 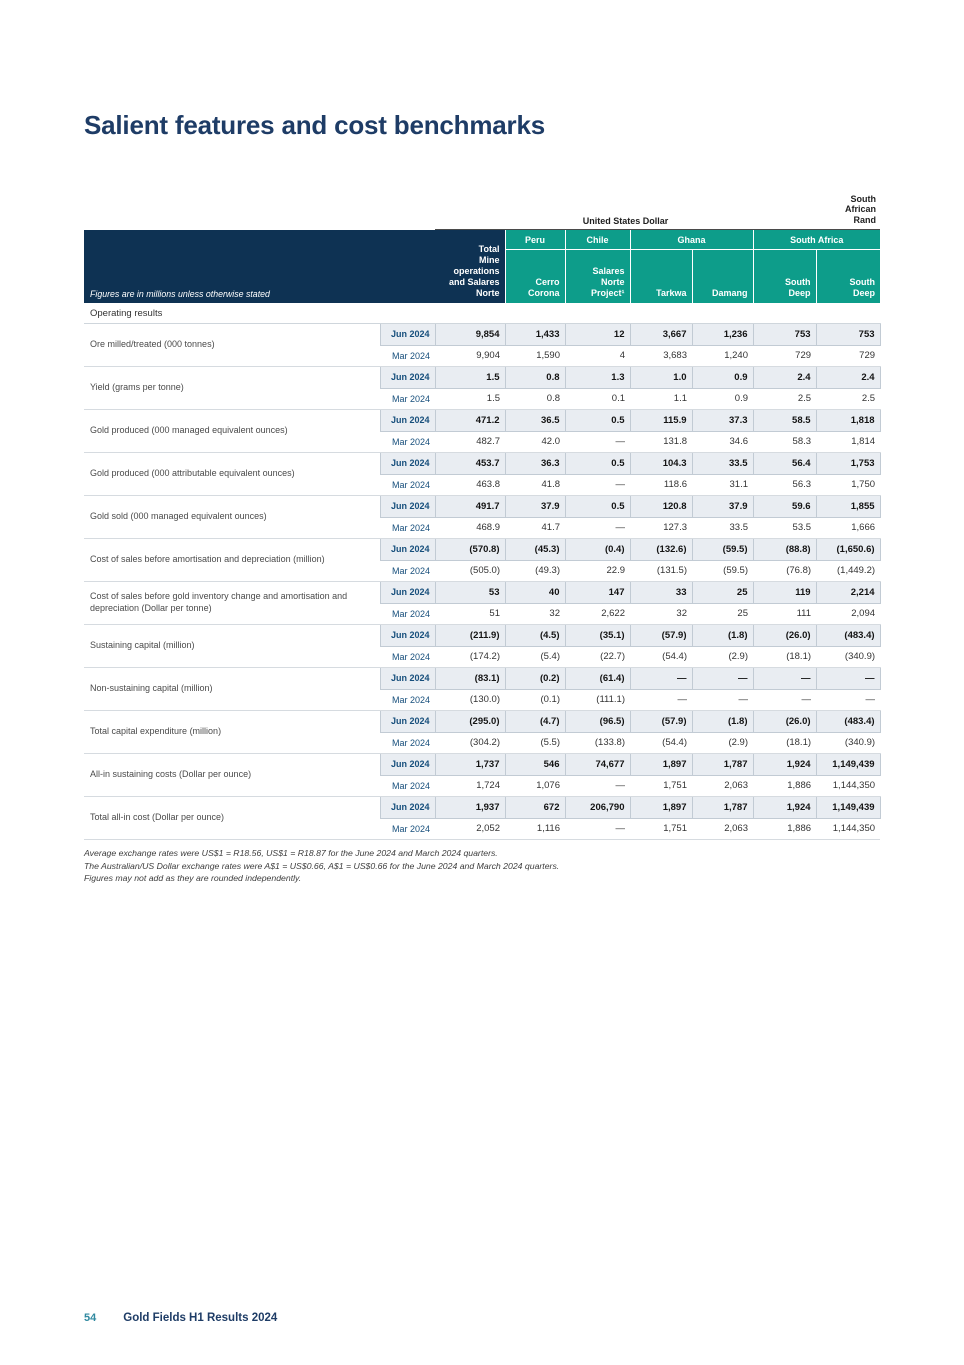 What do you see at coordinates (660, 276) in the screenshot?
I see `column-header-tarkwa: Tarkwa` at bounding box center [660, 276].